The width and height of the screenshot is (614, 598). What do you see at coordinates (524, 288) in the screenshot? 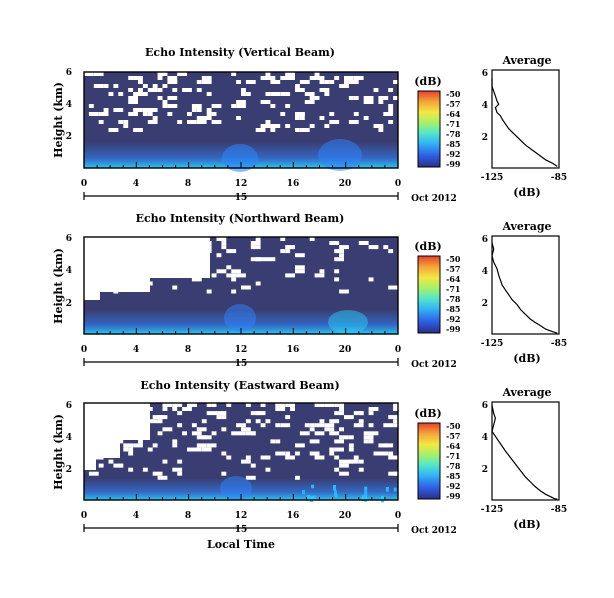
I see `profile-line` at bounding box center [524, 288].